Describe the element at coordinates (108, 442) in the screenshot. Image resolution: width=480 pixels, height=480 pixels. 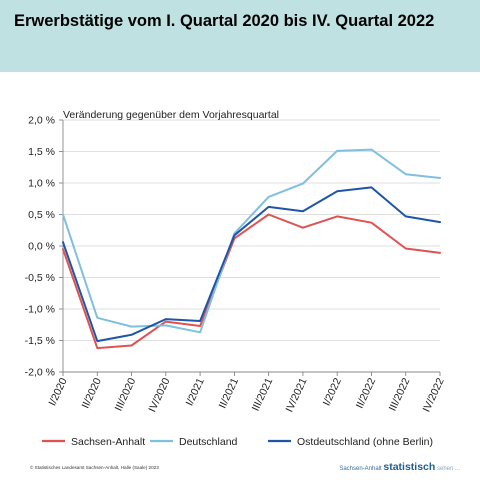
I see `legend-label: Sachsen-Anhalt` at that location.